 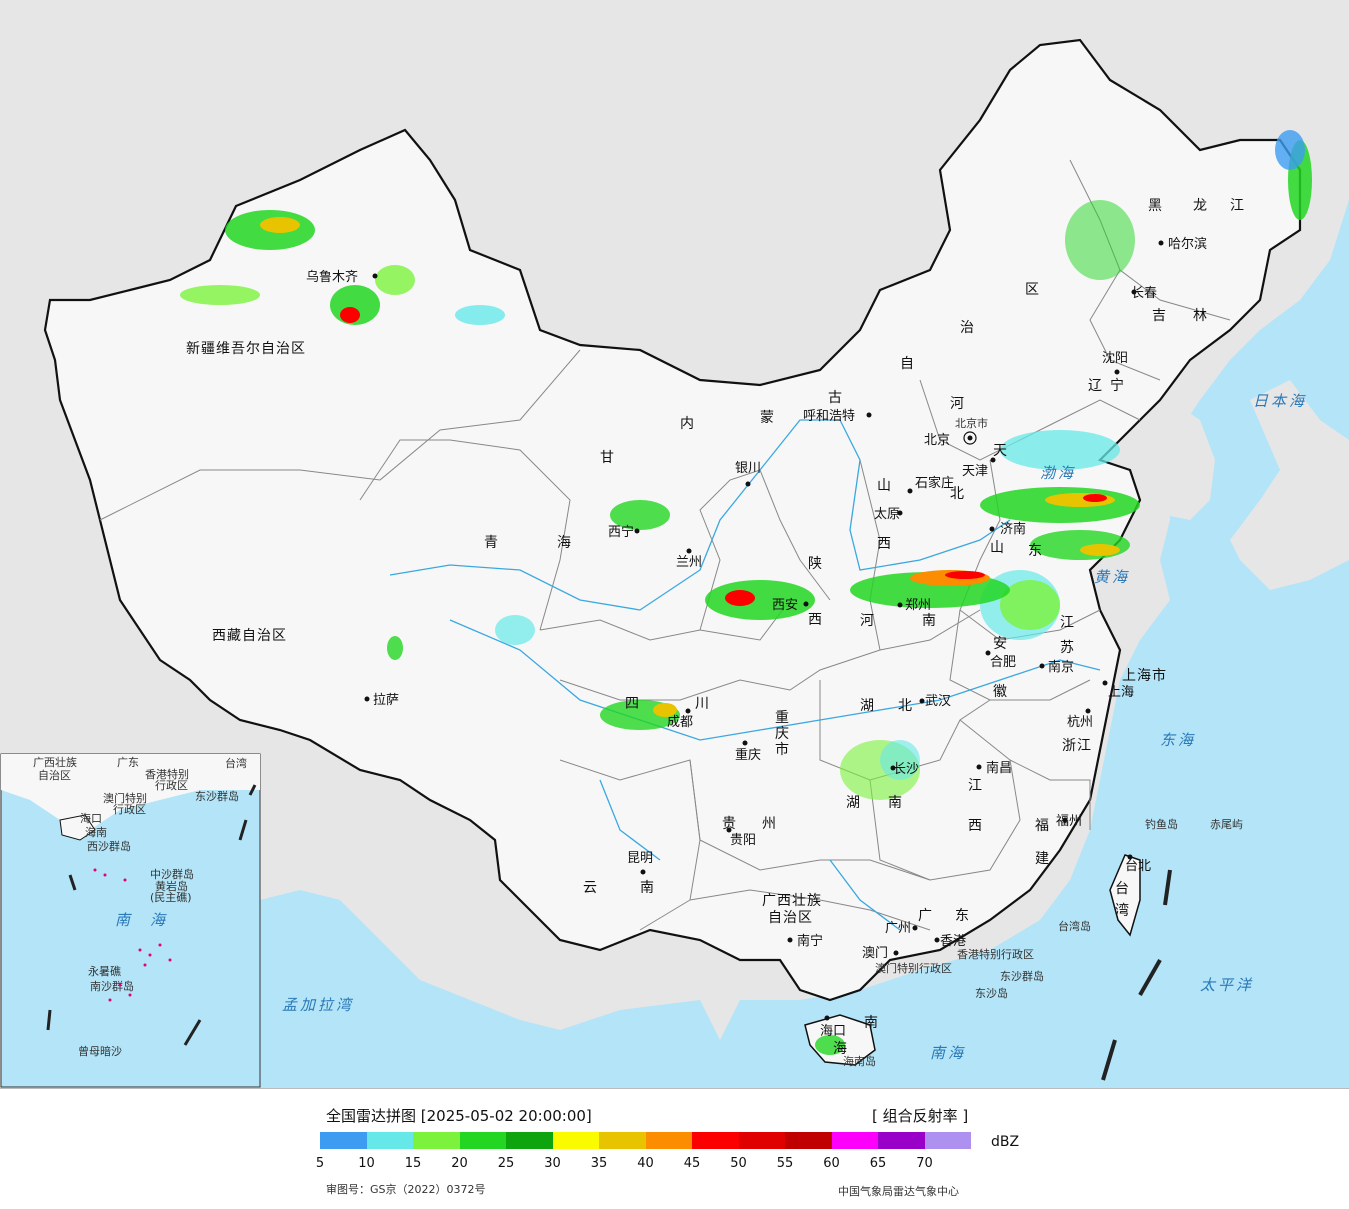 What do you see at coordinates (91, 818) in the screenshot?
I see `inset-haikou: 海口` at bounding box center [91, 818].